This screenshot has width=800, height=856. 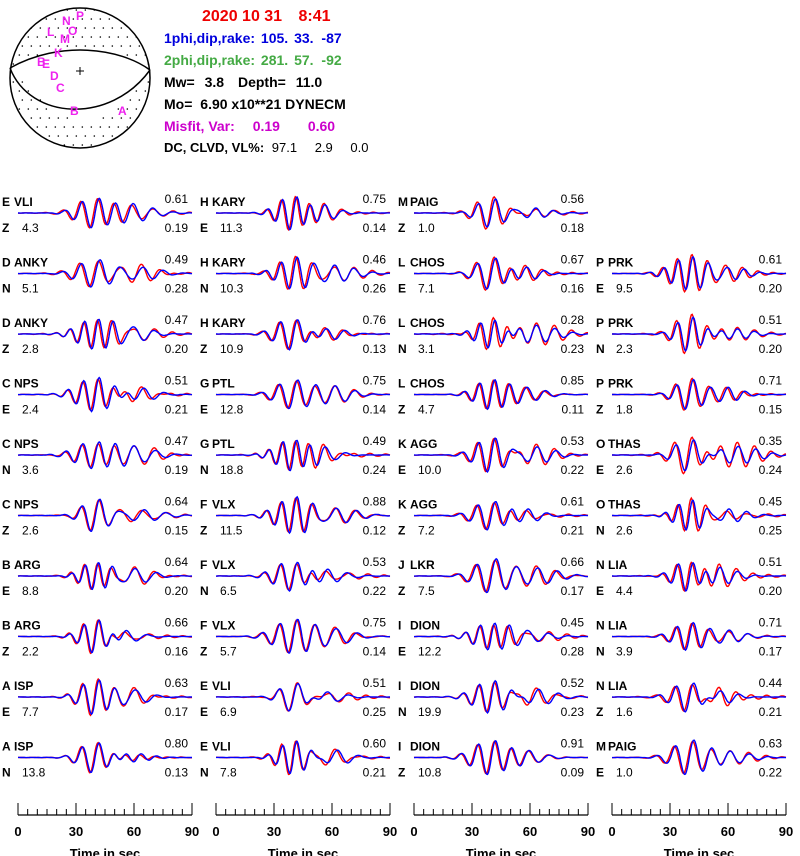 I want to click on station-code-label: F, so click(x=203, y=505).